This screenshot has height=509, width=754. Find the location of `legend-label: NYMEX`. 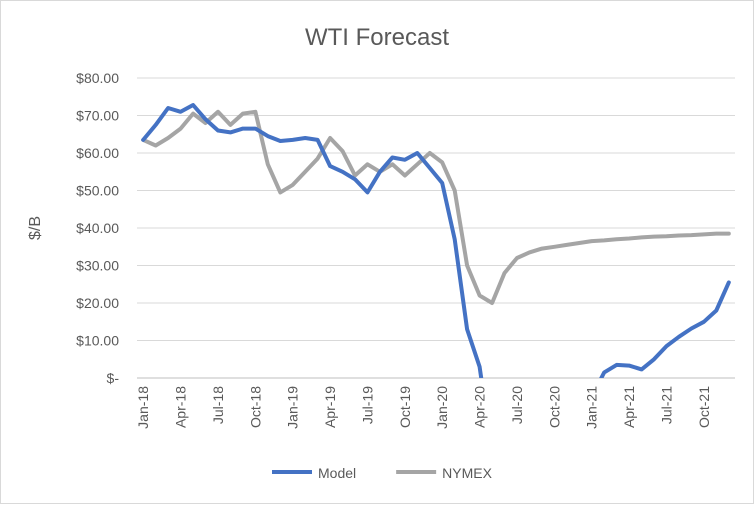

legend-label: NYMEX is located at coordinates (467, 473).